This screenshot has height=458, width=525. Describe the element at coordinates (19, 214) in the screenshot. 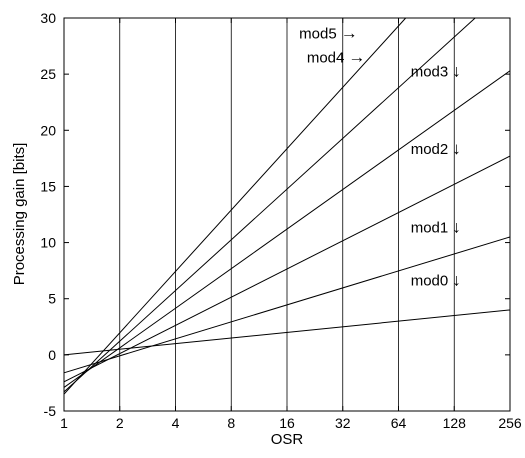

I see `y-axis-label: Processing gain [bits]` at that location.